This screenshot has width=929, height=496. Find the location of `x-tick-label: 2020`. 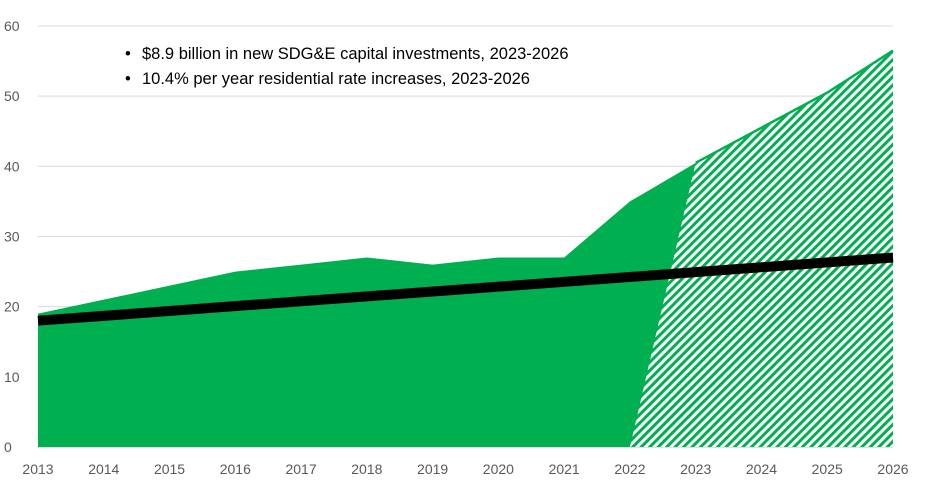

x-tick-label: 2020 is located at coordinates (498, 469).